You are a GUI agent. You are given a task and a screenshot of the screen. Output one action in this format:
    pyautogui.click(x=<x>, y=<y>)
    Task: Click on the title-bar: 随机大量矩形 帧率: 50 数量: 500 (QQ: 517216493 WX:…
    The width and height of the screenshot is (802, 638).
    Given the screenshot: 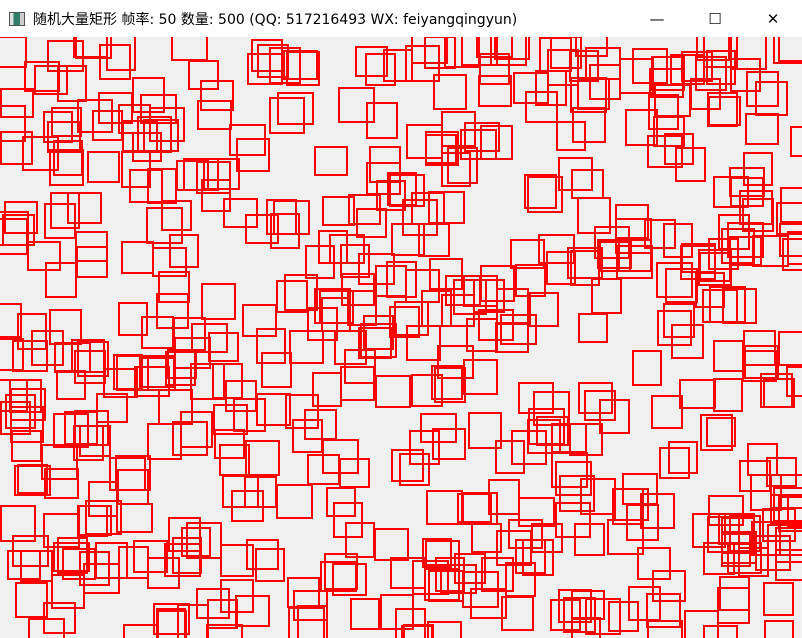 What is the action you would take?
    pyautogui.click(x=401, y=18)
    